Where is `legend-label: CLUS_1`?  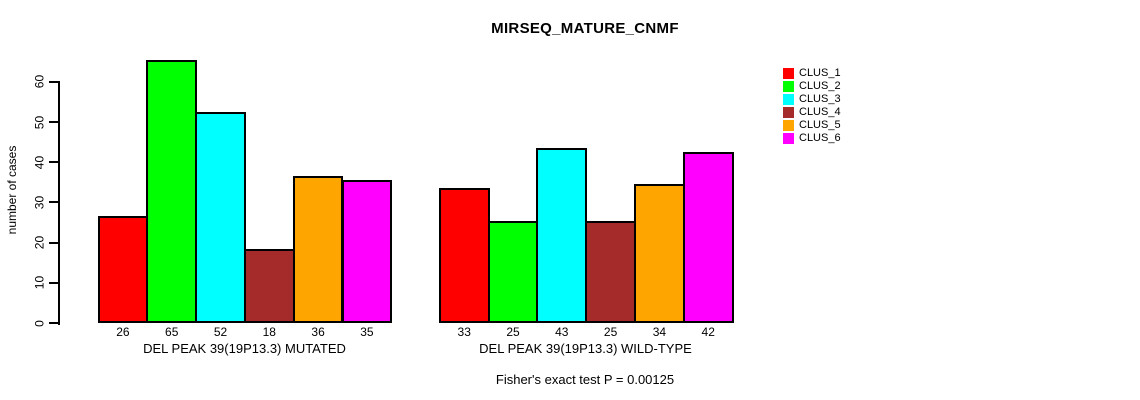 legend-label: CLUS_1 is located at coordinates (820, 73).